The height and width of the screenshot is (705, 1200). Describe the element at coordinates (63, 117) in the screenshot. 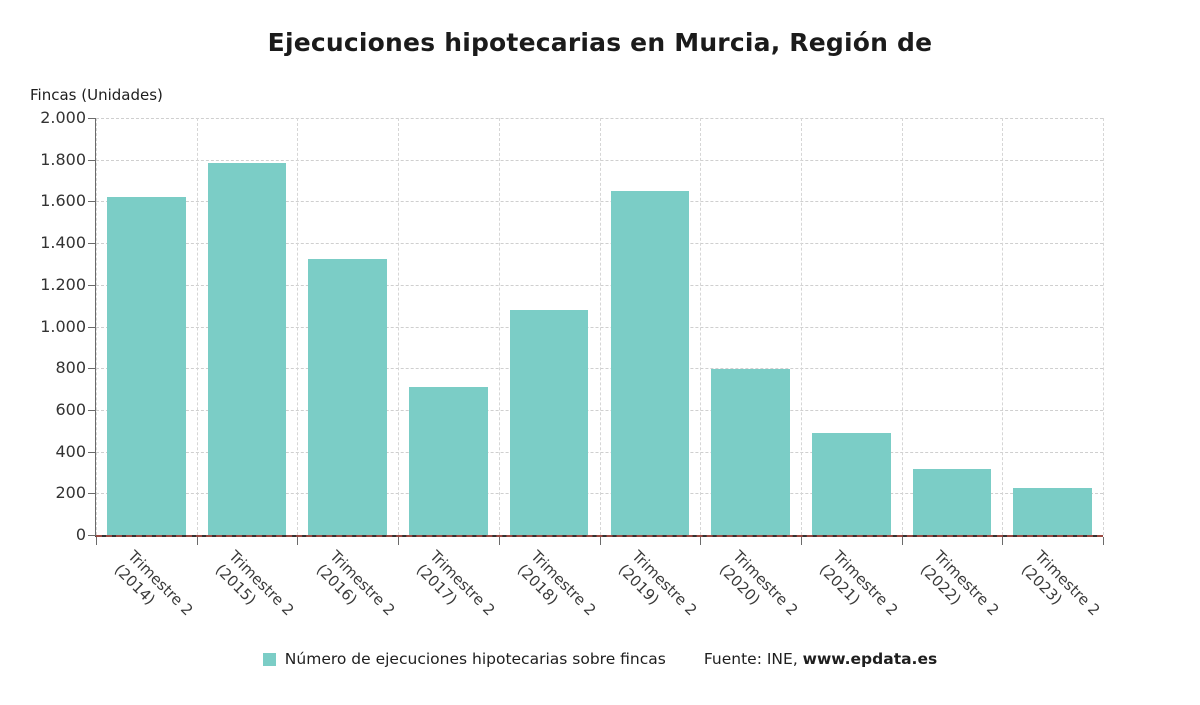

I see `y-tick-label-2000: 2.000` at that location.